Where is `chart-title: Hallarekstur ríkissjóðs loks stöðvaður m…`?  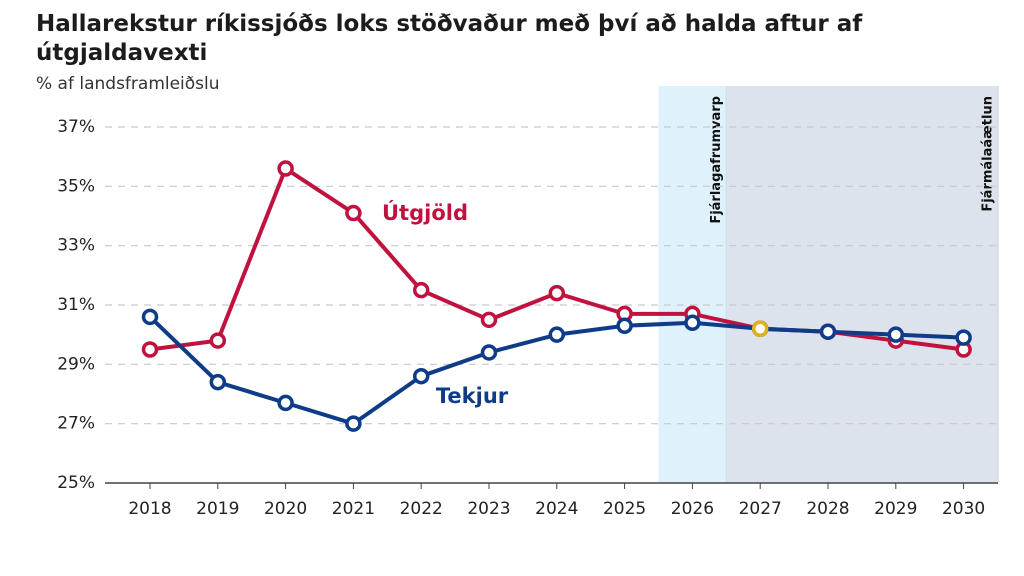
chart-title: Hallarekstur ríkissjóðs loks stöðvaður m… is located at coordinates (449, 38).